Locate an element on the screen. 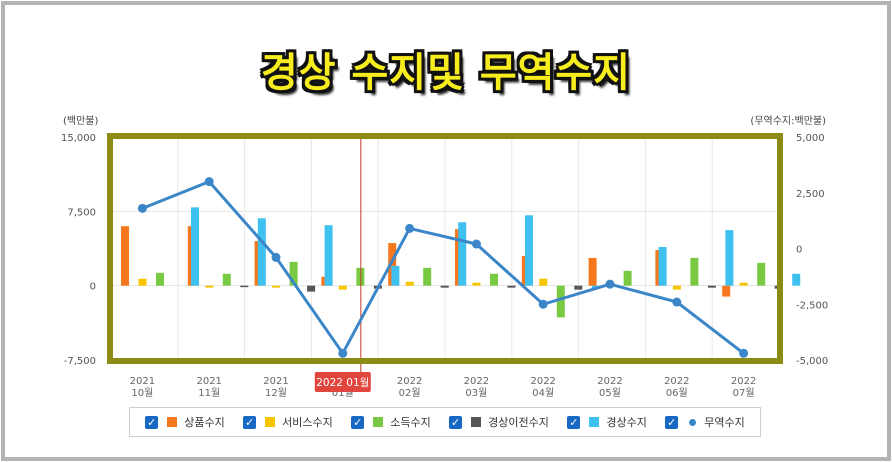 The height and width of the screenshot is (462, 892). highlight-badge is located at coordinates (342, 382).